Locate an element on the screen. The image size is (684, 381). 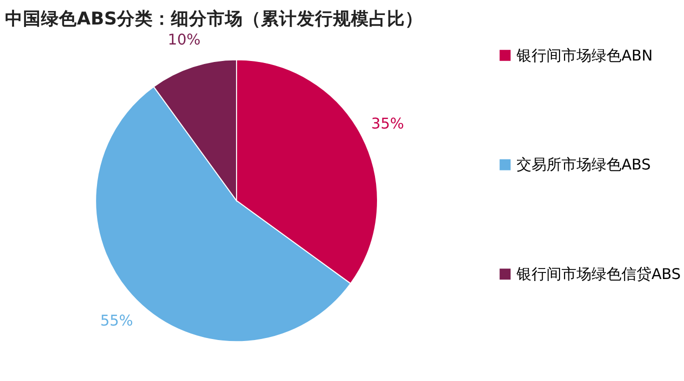
data-label: 10% is located at coordinates (184, 39).